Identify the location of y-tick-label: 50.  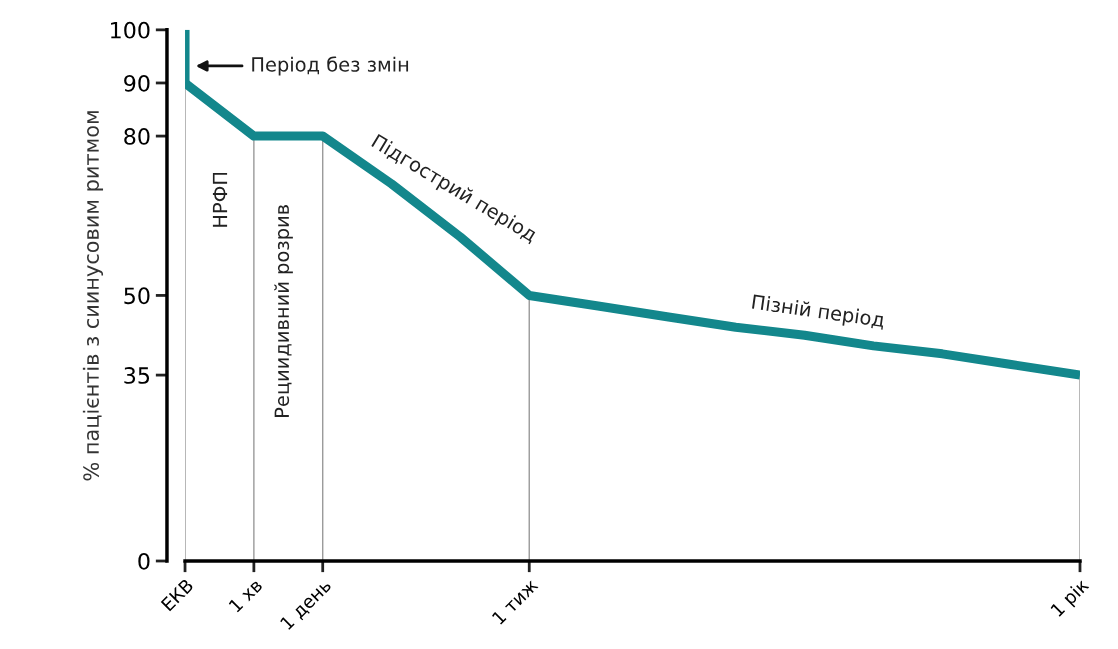
(137, 296).